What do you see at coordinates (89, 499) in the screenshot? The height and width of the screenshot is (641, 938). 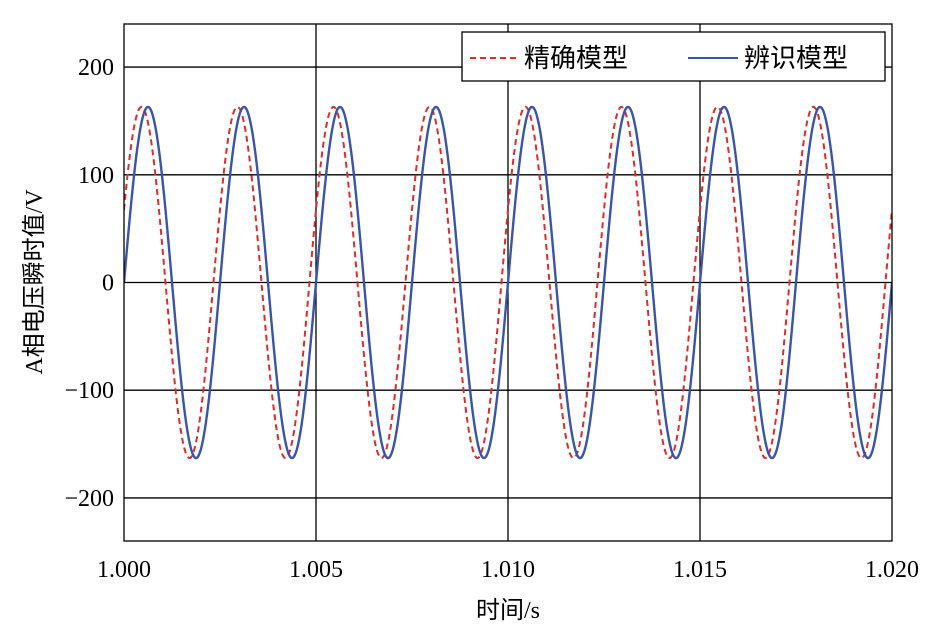 I see `y-tick-label: −200` at bounding box center [89, 499].